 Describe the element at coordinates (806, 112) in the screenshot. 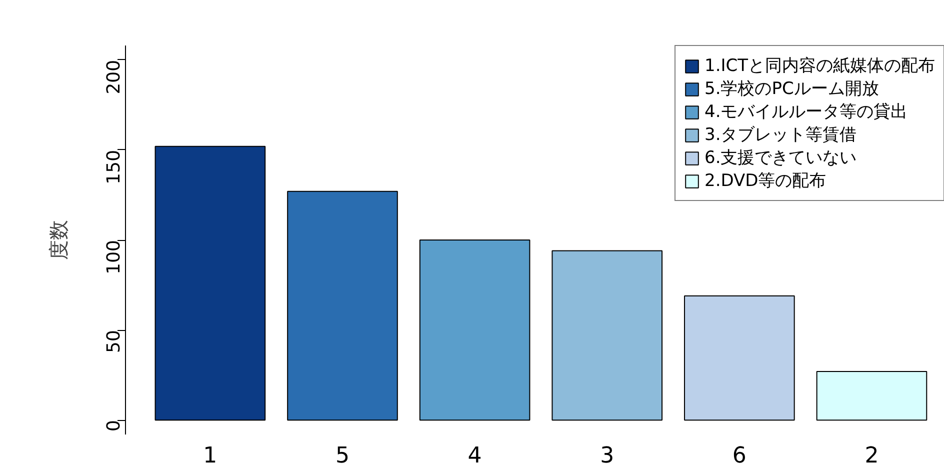

I see `legend-label: 4.モバイルルータ等の貸出` at that location.